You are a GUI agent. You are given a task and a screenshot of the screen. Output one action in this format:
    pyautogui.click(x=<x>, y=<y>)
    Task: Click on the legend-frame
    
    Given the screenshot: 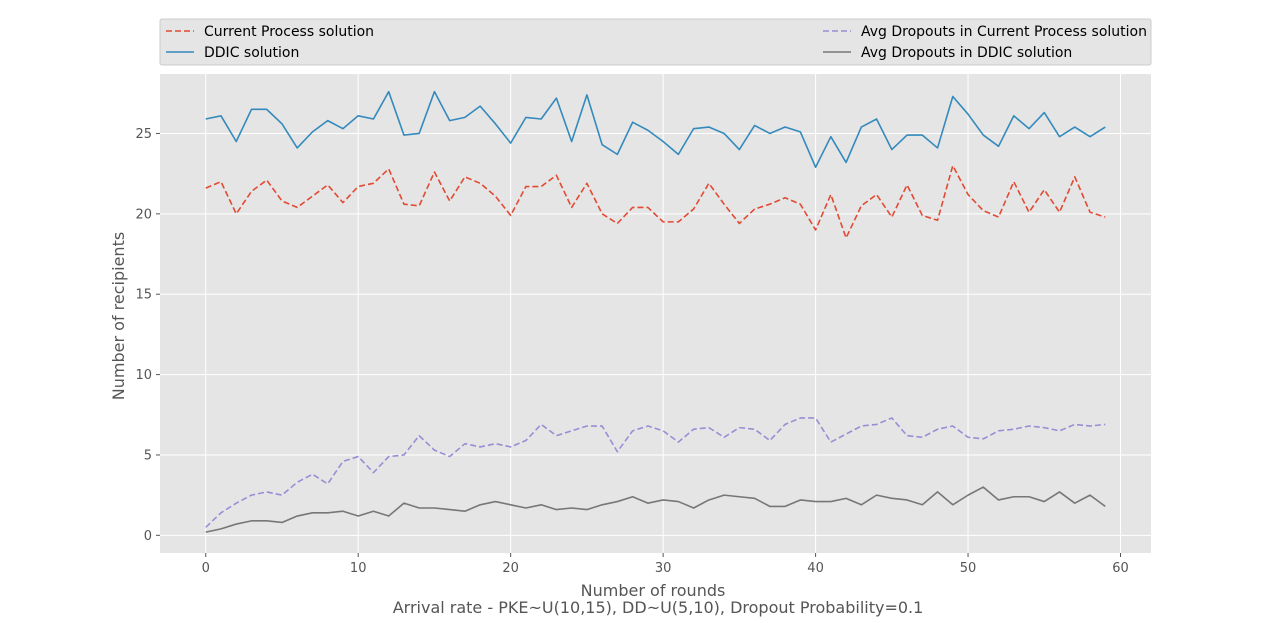 What is the action you would take?
    pyautogui.click(x=655, y=42)
    